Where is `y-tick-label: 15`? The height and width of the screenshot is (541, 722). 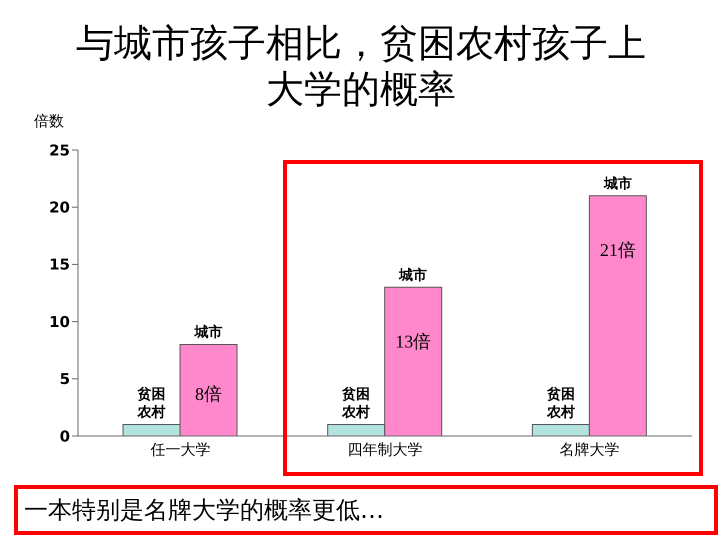 y-tick-label: 15 is located at coordinates (59, 265).